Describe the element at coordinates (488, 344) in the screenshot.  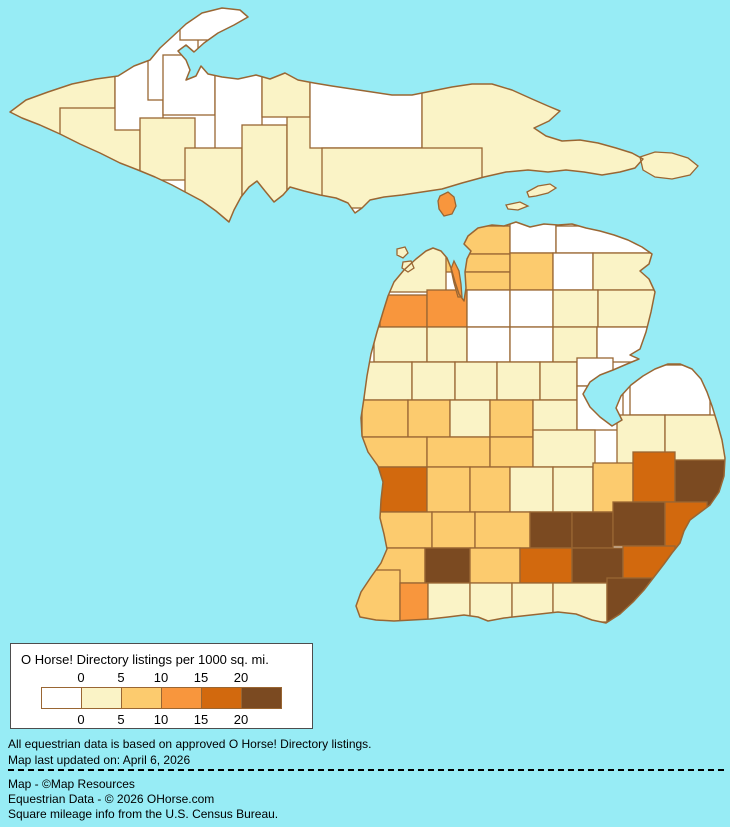
I see `county-missaukee` at that location.